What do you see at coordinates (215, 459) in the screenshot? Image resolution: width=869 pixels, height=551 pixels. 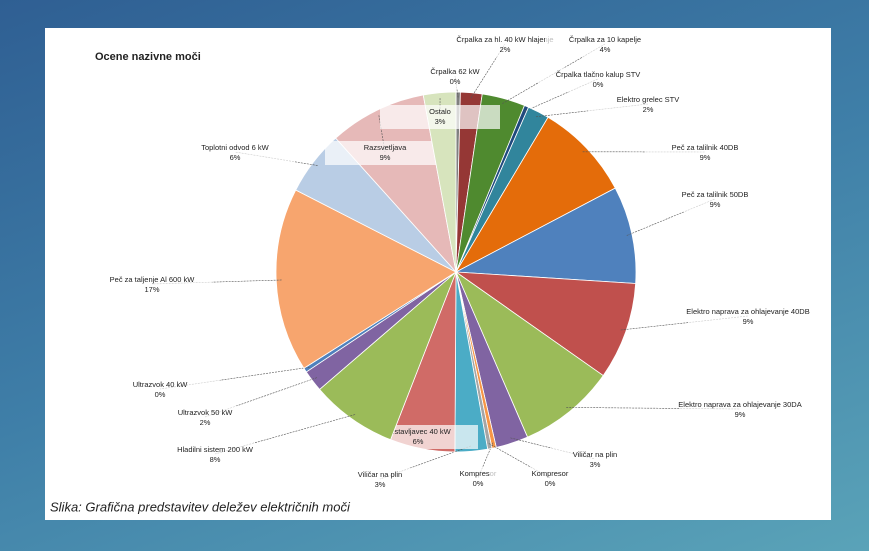 I see `slice-value-label: 8%` at bounding box center [215, 459].